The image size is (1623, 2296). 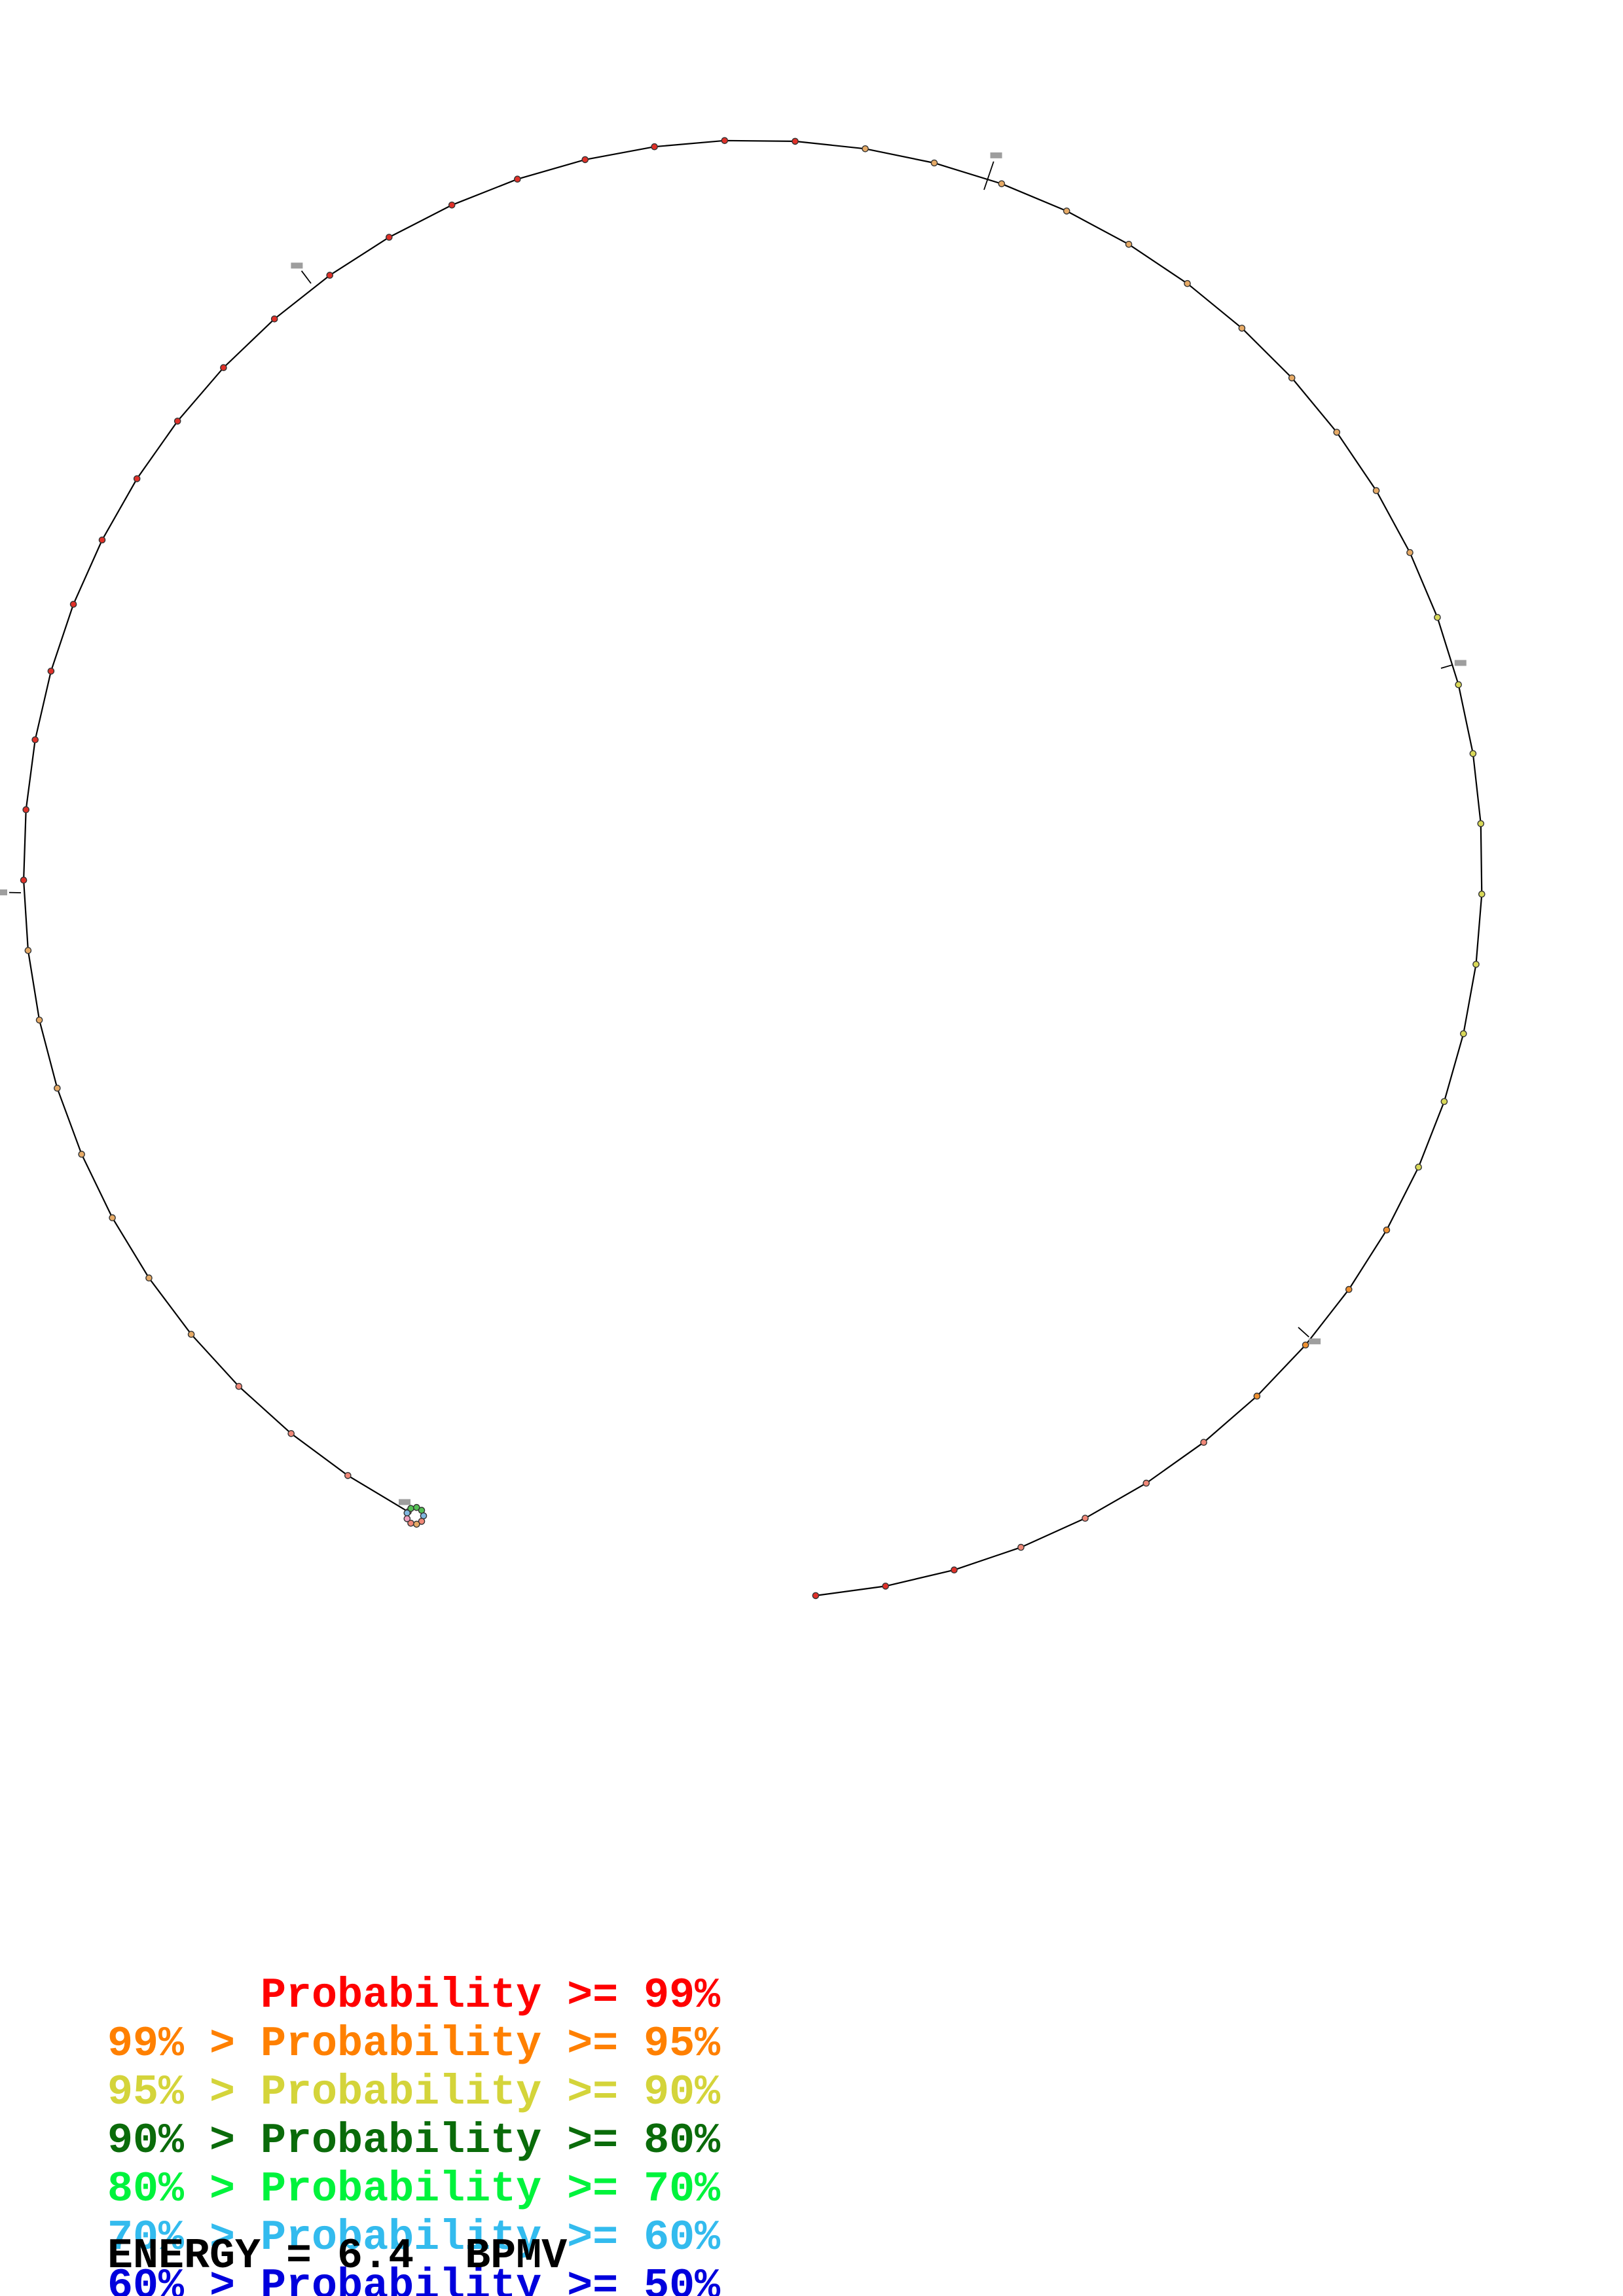 What do you see at coordinates (414, 2189) in the screenshot?
I see `legend-line: 80% > Probability >= 70%` at bounding box center [414, 2189].